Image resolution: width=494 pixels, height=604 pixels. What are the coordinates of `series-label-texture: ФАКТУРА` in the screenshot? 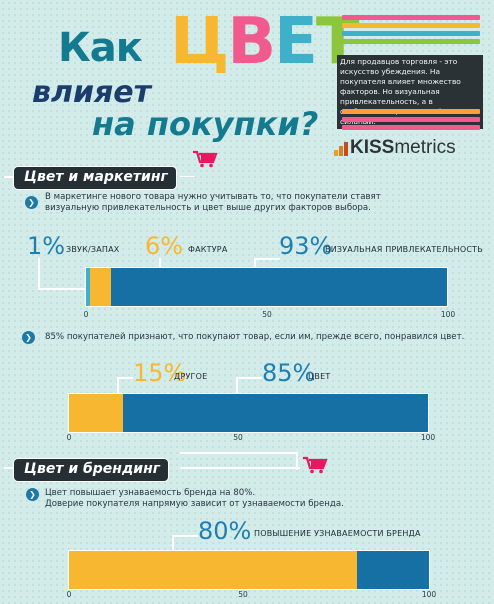 It's located at (208, 249).